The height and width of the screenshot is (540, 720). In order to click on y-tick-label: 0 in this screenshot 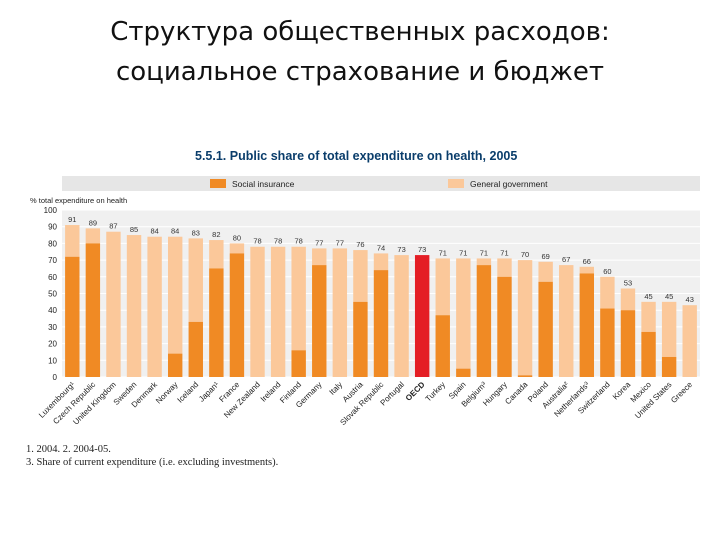, I will do `click(55, 377)`.